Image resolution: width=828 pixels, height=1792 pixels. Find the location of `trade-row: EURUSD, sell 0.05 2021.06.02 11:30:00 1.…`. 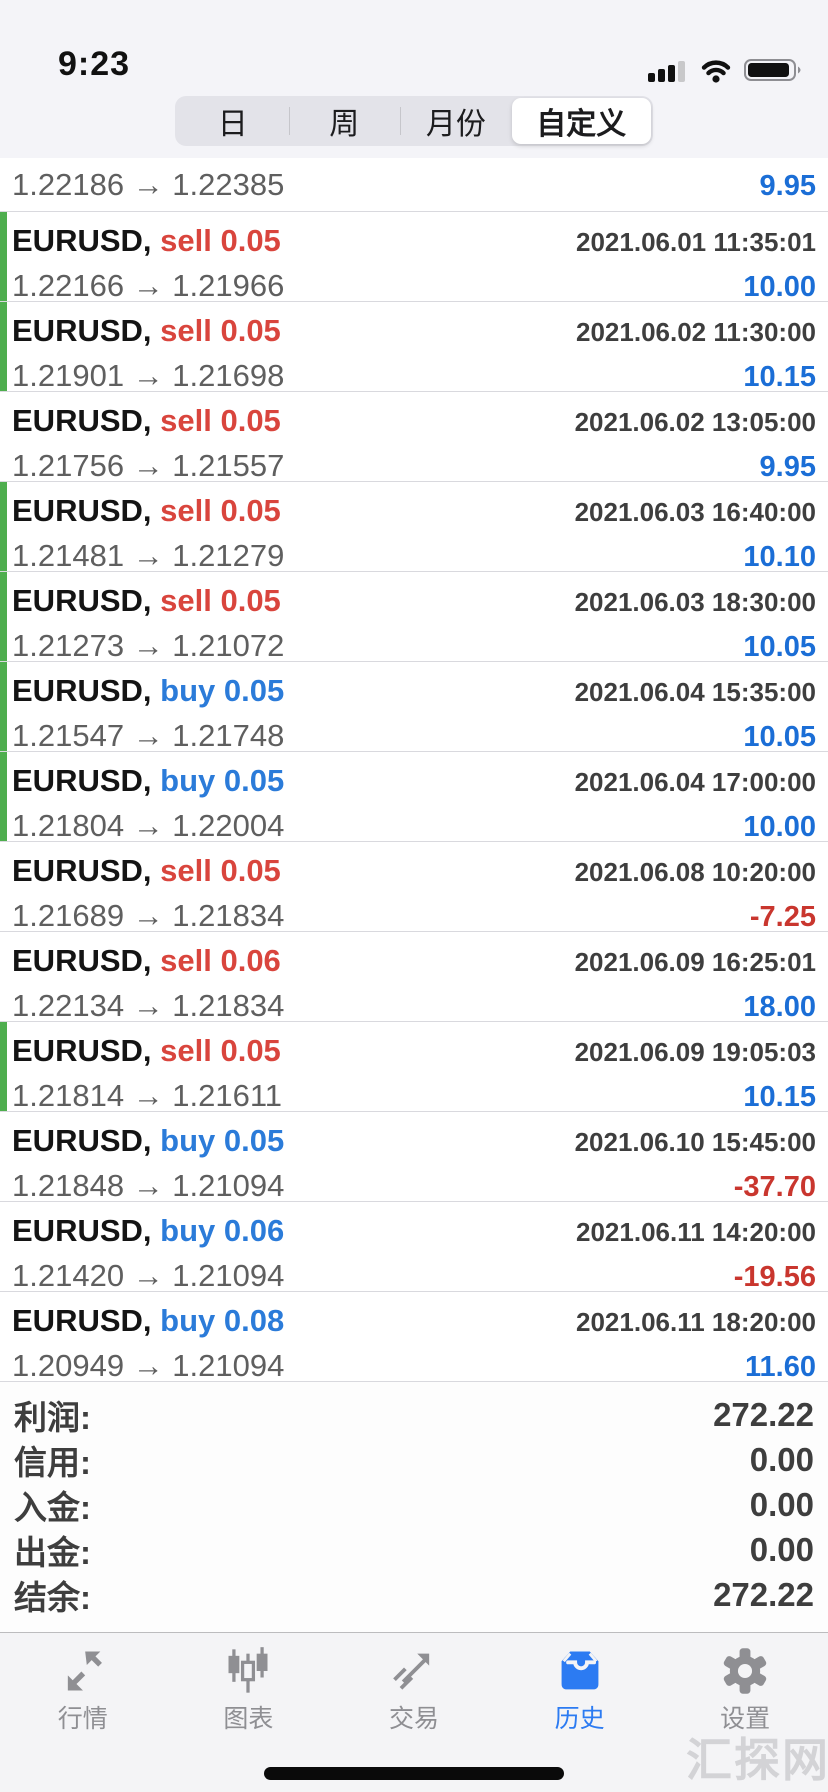

trade-row: EURUSD, sell 0.05 2021.06.02 11:30:00 1.… is located at coordinates (414, 347).